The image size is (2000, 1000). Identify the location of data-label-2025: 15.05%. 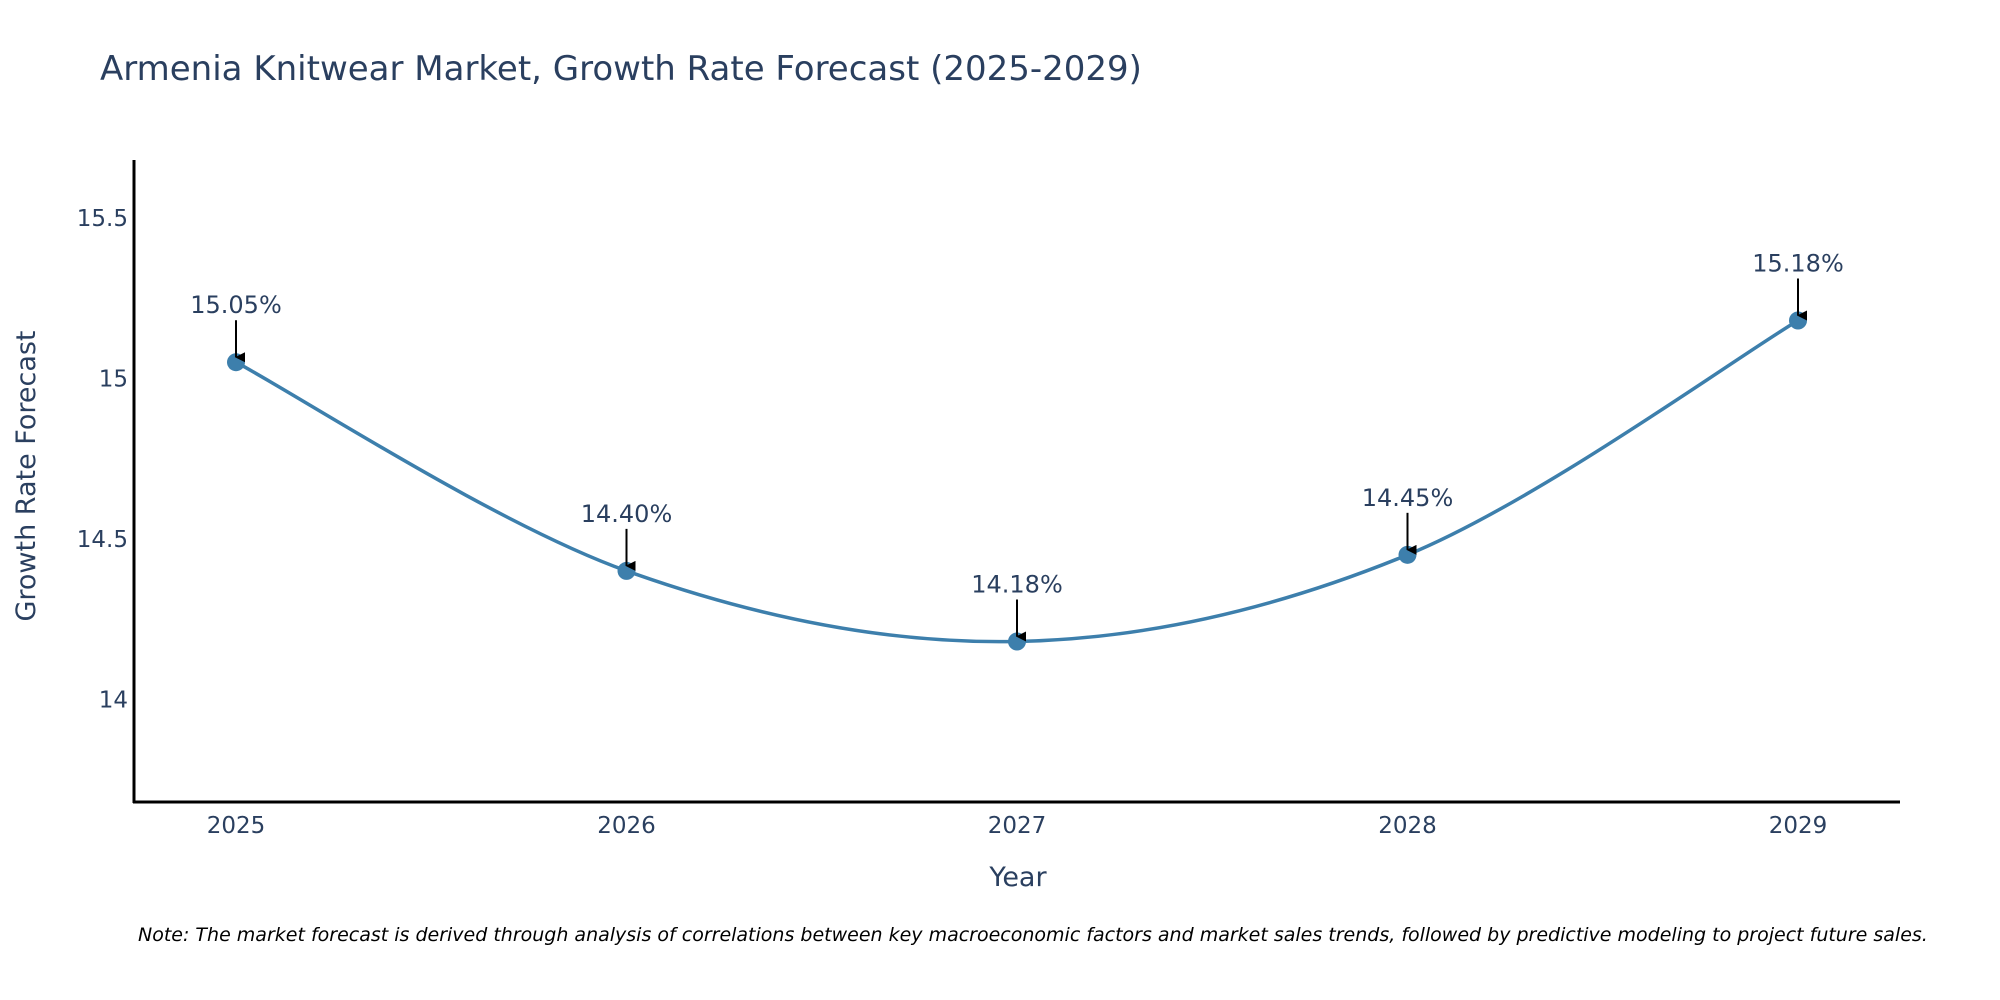
(236, 305).